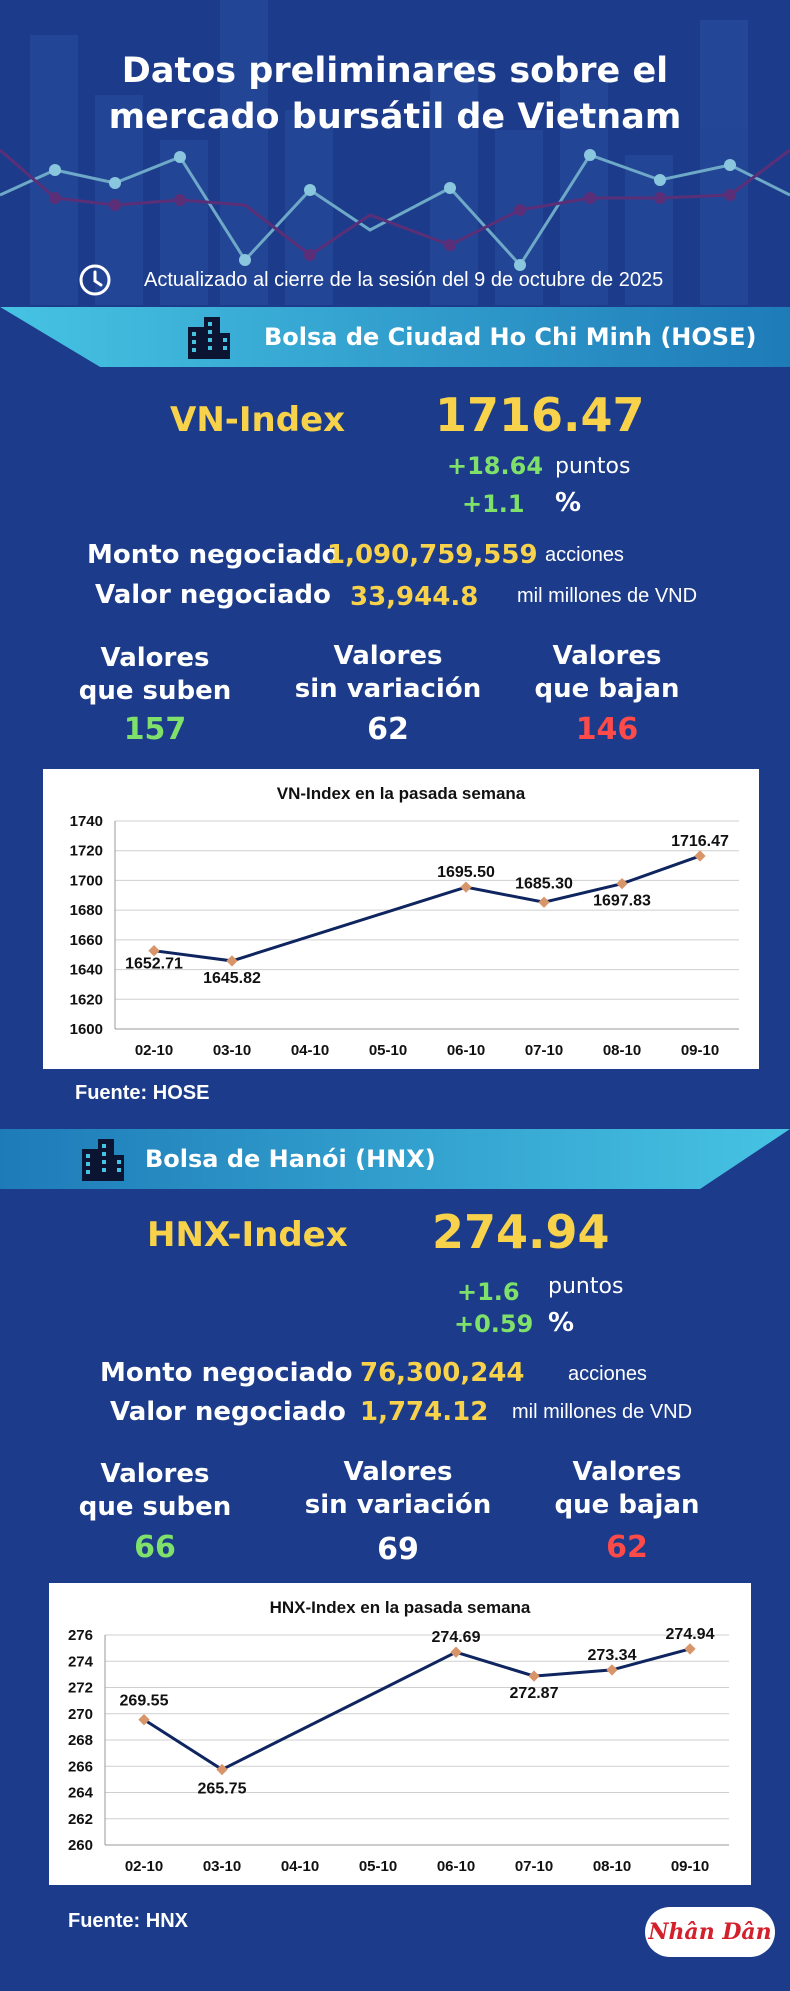  What do you see at coordinates (493, 504) in the screenshot?
I see `hose-change-pct: +1.1` at bounding box center [493, 504].